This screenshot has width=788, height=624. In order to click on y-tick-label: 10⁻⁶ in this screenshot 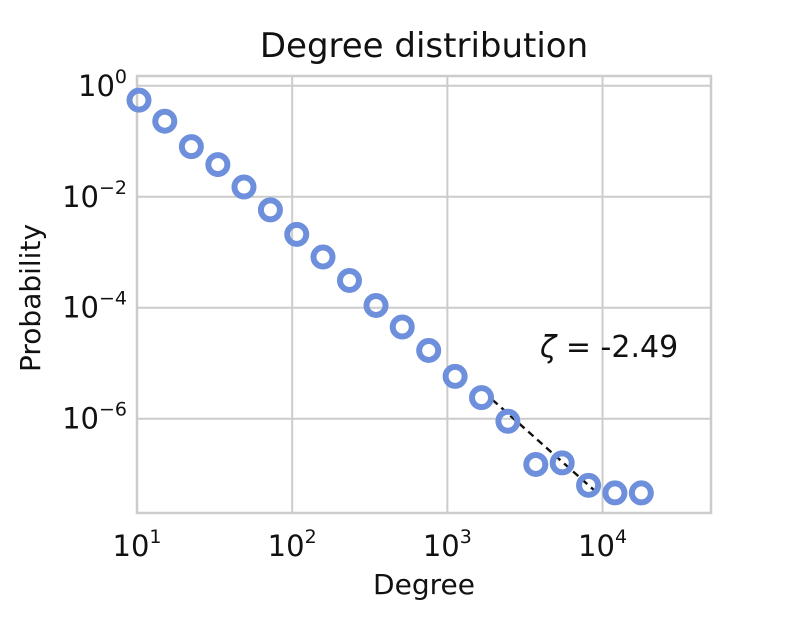, I will do `click(94, 417)`.